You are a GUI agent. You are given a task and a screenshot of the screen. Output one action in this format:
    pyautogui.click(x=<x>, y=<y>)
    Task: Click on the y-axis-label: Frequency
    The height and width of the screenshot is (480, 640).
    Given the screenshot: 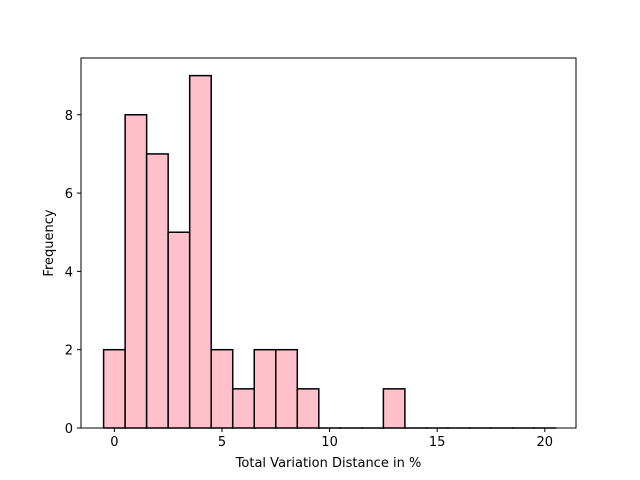 What is the action you would take?
    pyautogui.click(x=49, y=242)
    